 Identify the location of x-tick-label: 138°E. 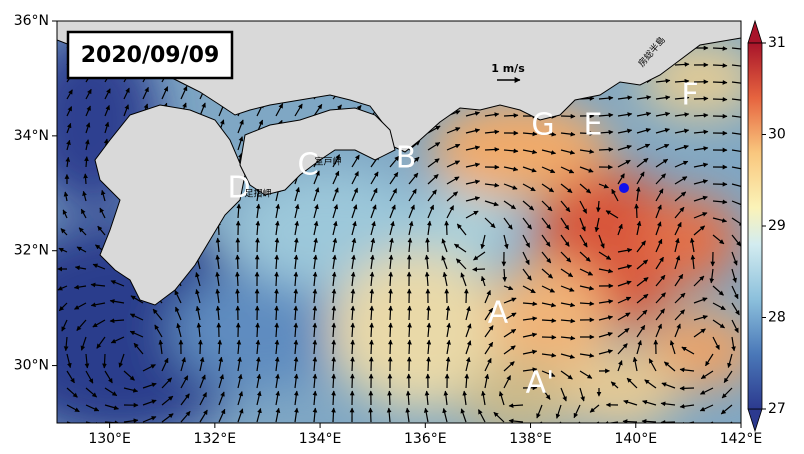
(530, 439).